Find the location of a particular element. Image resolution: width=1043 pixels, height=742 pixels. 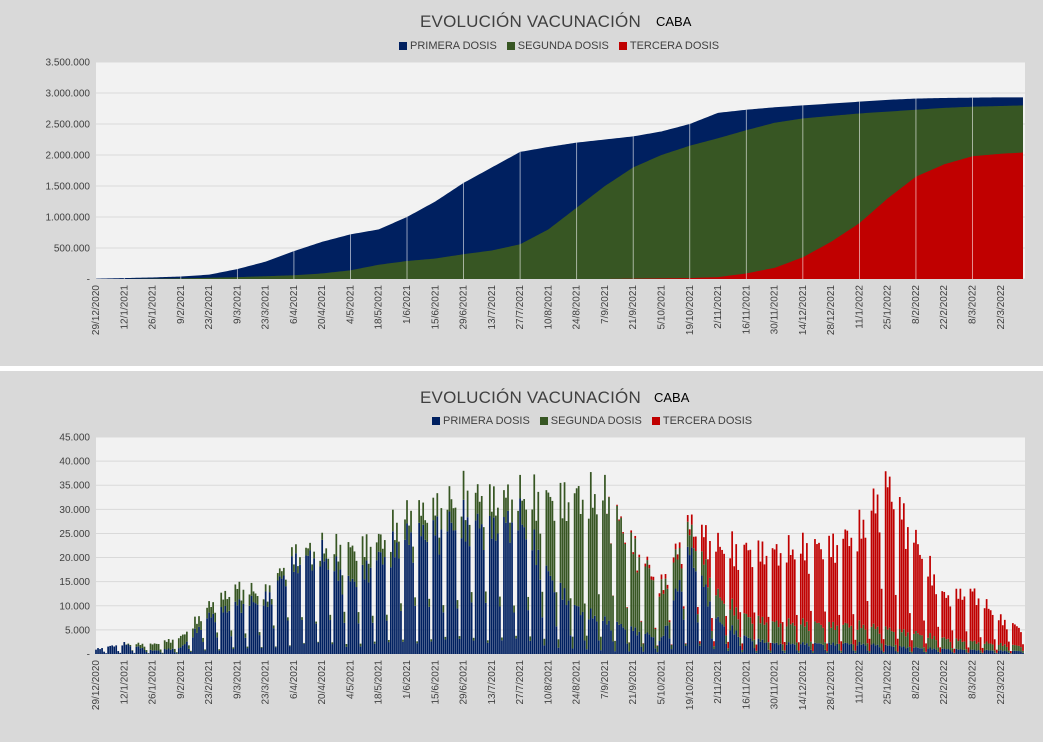

x-tick-label: 6/4/2021 is located at coordinates (294, 304).